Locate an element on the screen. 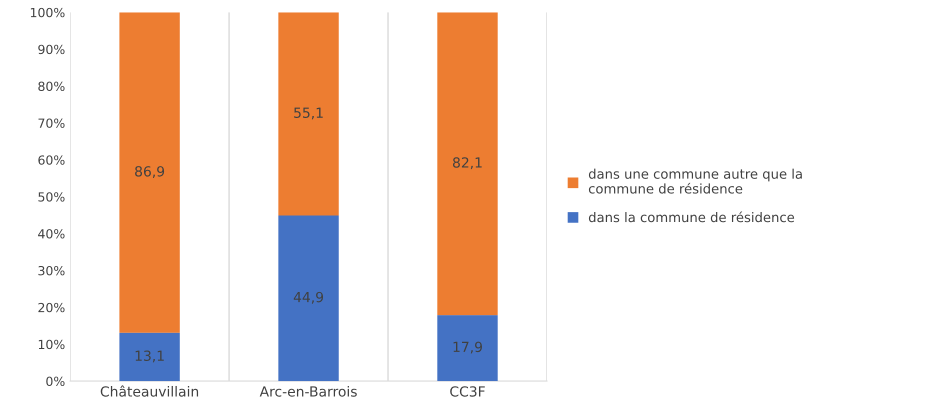 The height and width of the screenshot is (412, 935). data-label: 55,1 is located at coordinates (308, 114).